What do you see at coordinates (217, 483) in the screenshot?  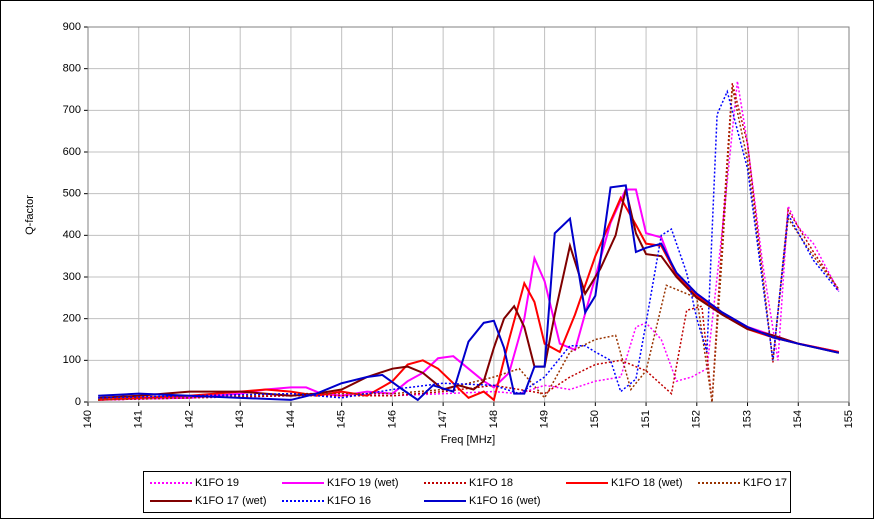 I see `legend-label: K1FO 19` at bounding box center [217, 483].